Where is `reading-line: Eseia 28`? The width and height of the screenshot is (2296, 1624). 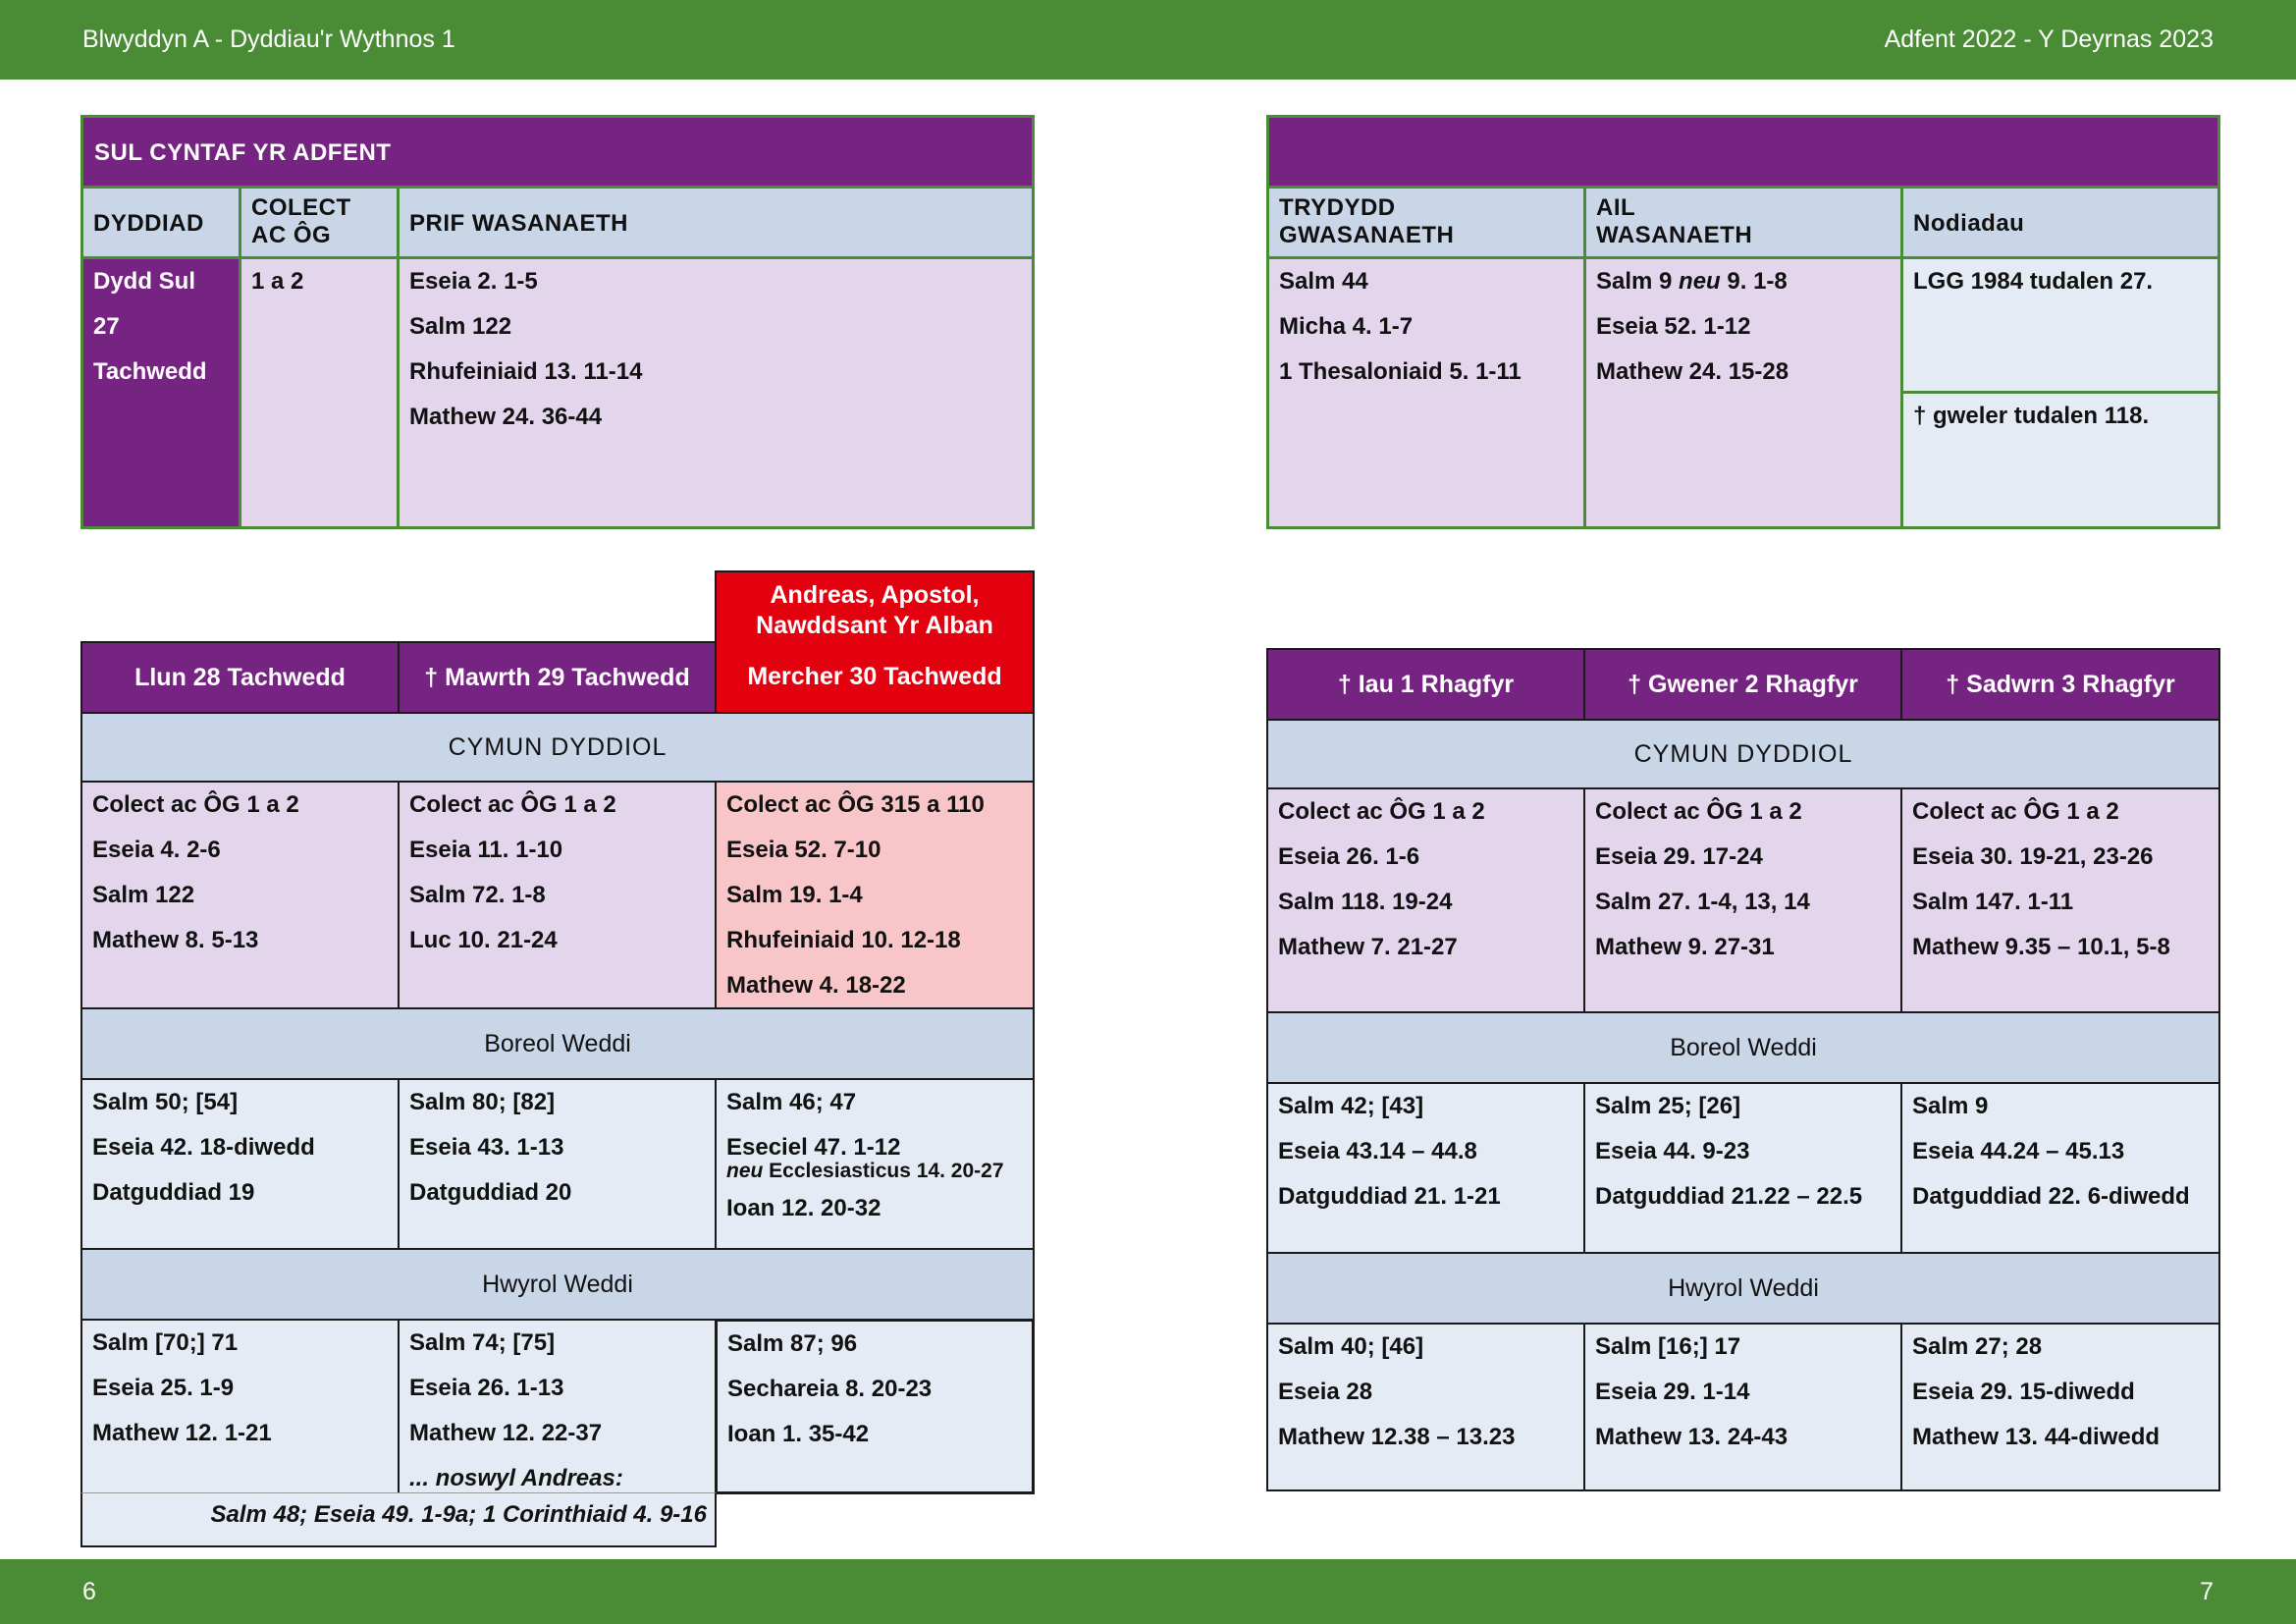
reading-line: Eseia 28 is located at coordinates (1326, 1392).